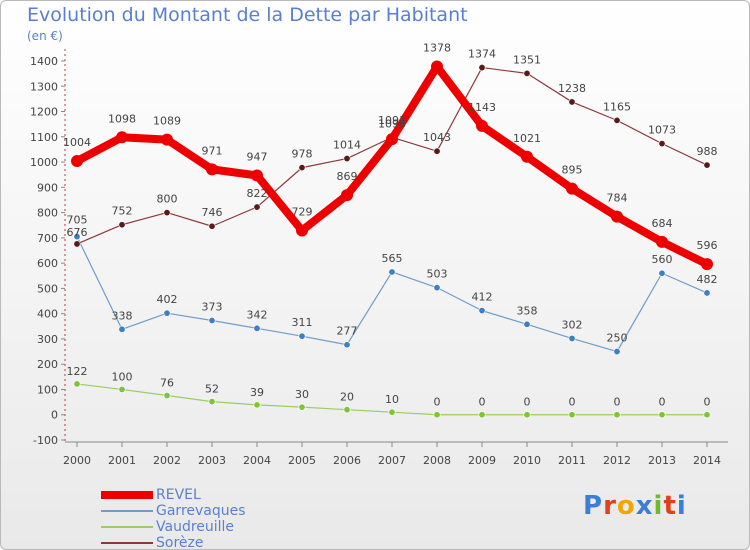 Image resolution: width=750 pixels, height=550 pixels. What do you see at coordinates (302, 154) in the screenshot?
I see `data-label: 978` at bounding box center [302, 154].